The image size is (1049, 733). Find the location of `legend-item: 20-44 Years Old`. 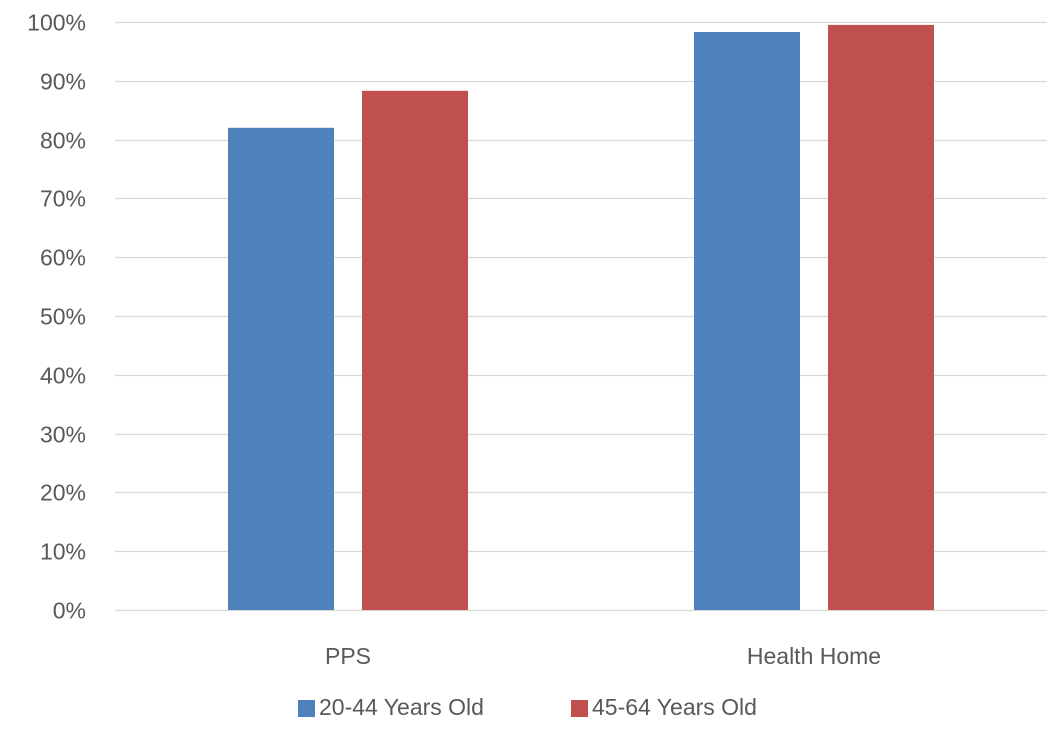

legend-item: 20-44 Years Old is located at coordinates (391, 707).